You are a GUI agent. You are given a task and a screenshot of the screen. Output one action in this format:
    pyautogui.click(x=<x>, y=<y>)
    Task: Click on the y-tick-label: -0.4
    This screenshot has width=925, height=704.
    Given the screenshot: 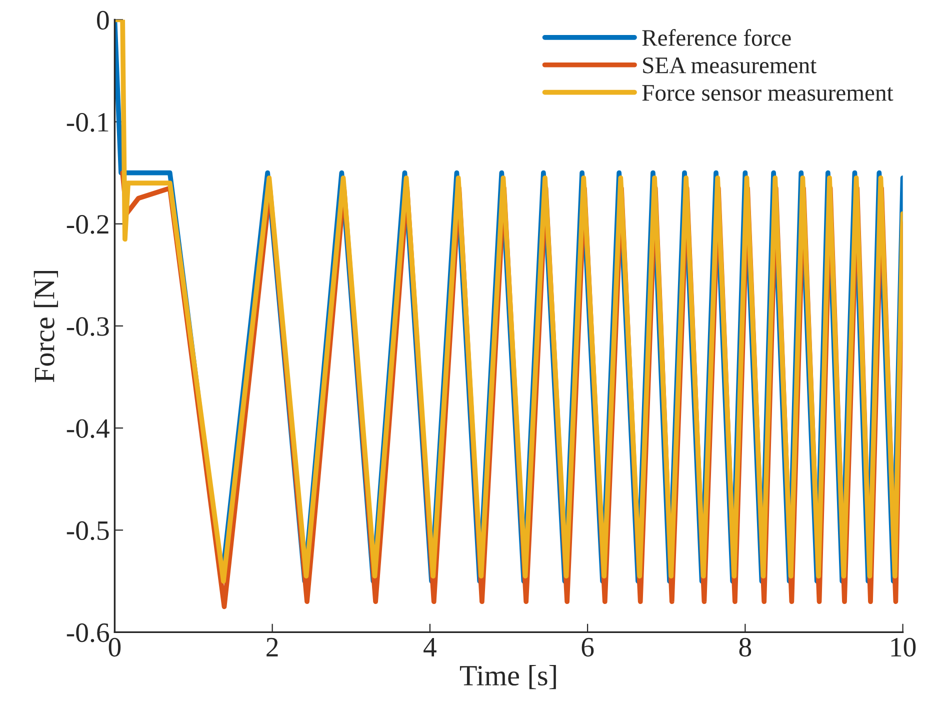 What is the action you would take?
    pyautogui.click(x=88, y=428)
    